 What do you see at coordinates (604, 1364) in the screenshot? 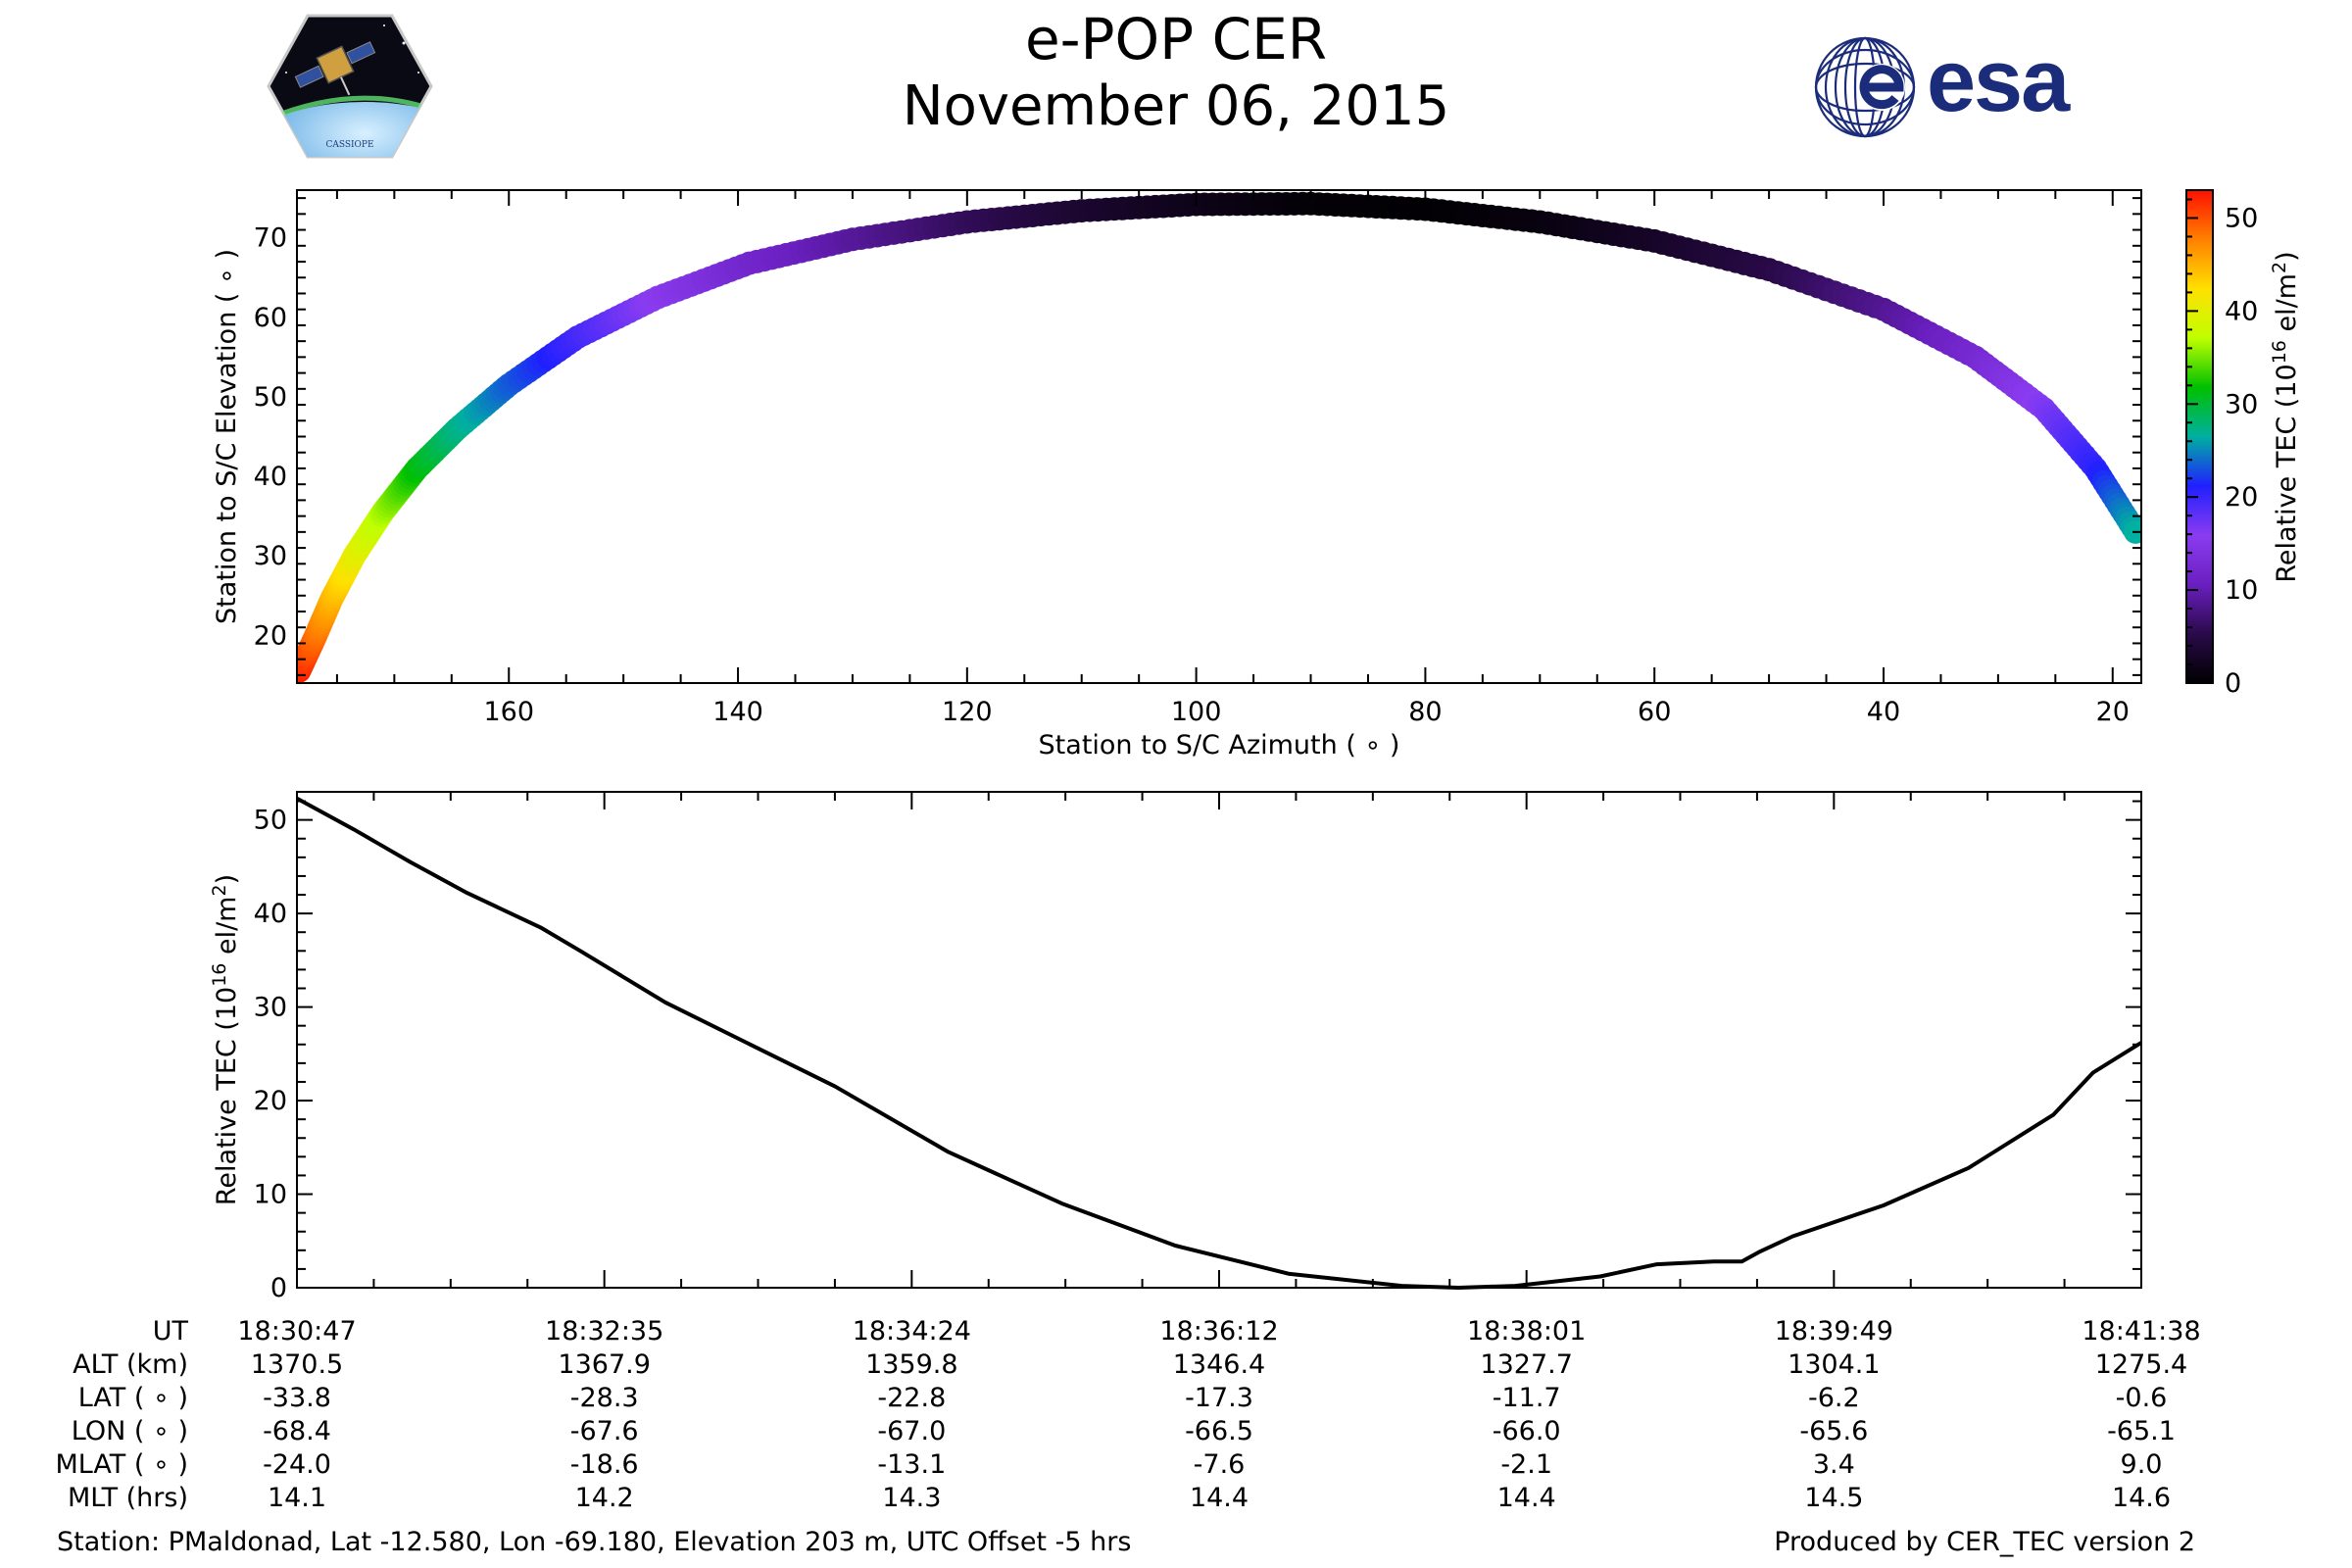
I see `table-cell-alt: 1367.9` at bounding box center [604, 1364].